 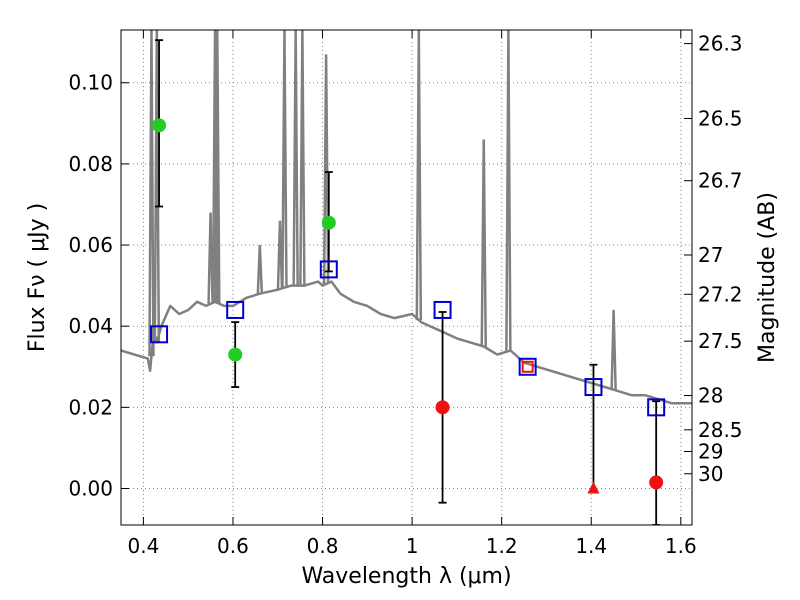 I want to click on magnitude-tick-label: 29, so click(x=710, y=451).